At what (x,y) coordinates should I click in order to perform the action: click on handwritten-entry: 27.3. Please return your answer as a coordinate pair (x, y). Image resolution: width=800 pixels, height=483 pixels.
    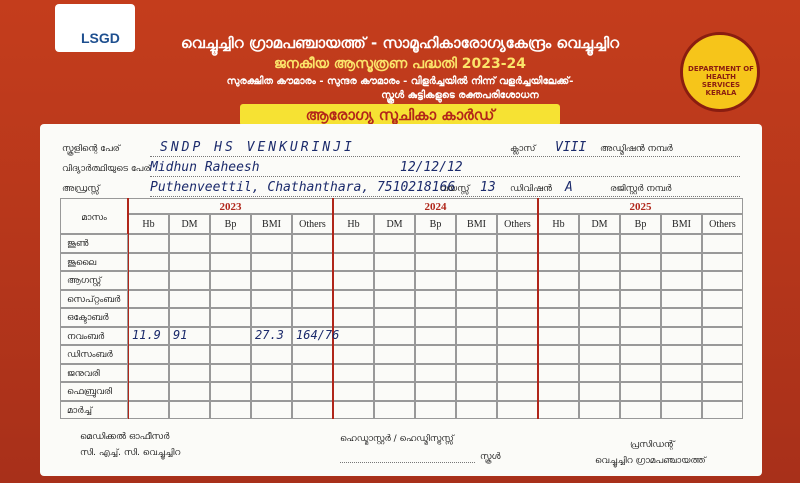
    Looking at the image, I should click on (269, 334).